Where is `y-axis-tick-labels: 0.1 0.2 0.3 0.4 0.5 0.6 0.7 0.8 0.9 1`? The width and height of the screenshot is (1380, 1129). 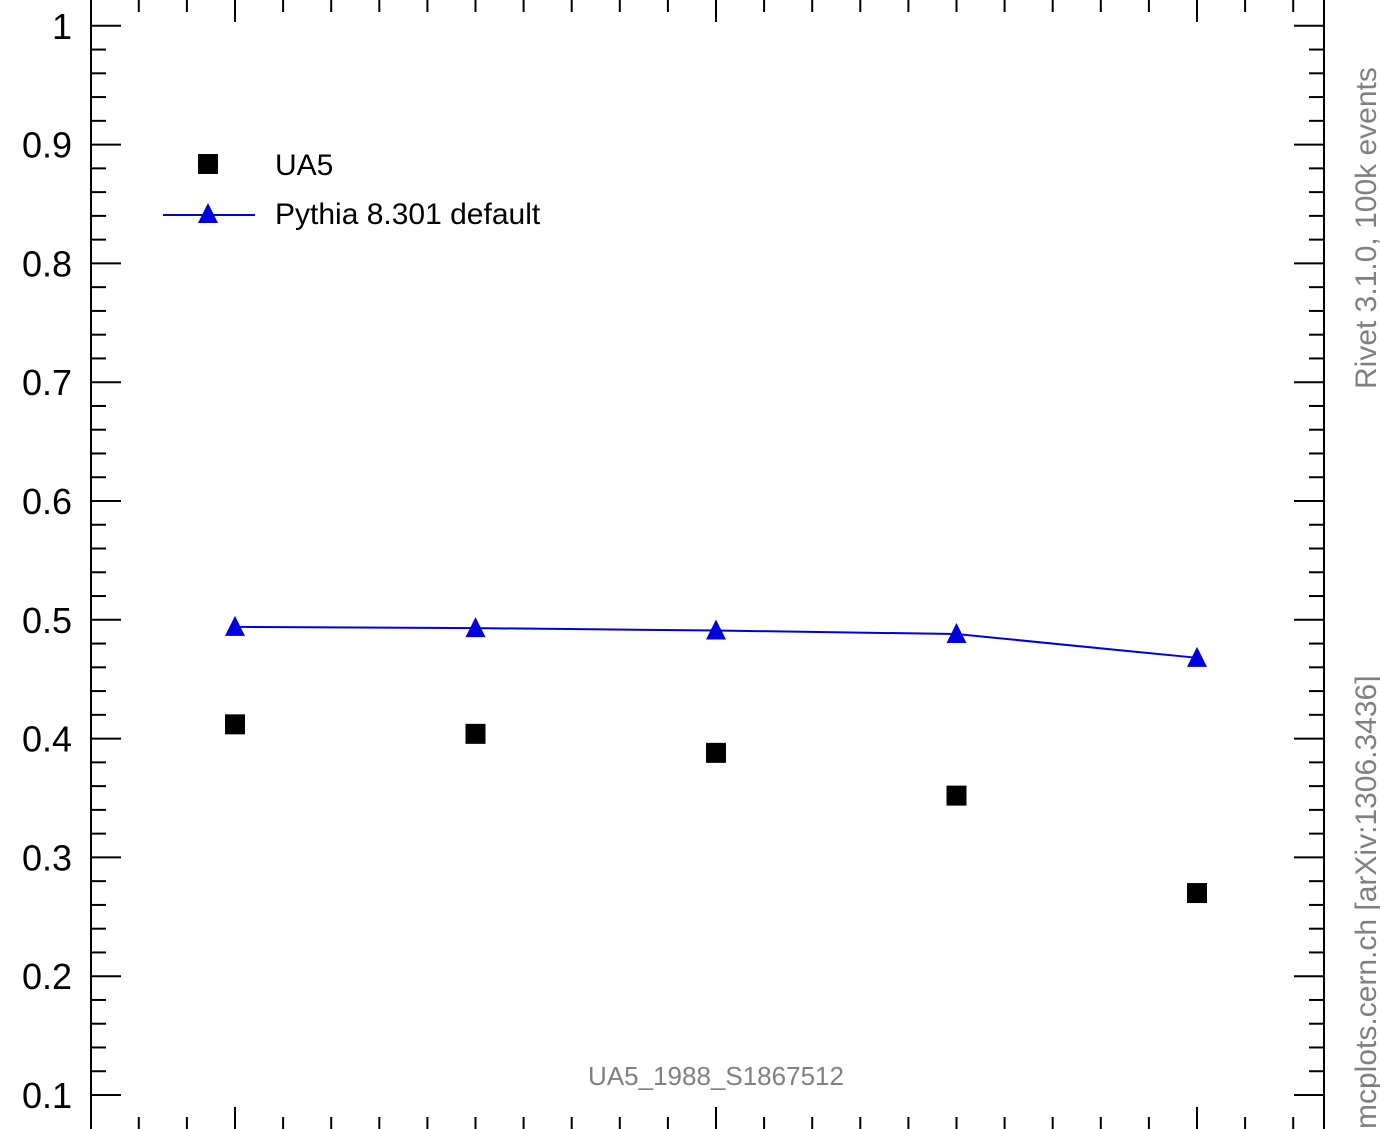 y-axis-tick-labels: 0.1 0.2 0.3 0.4 0.5 0.6 0.7 0.8 0.9 1 is located at coordinates (47, 561).